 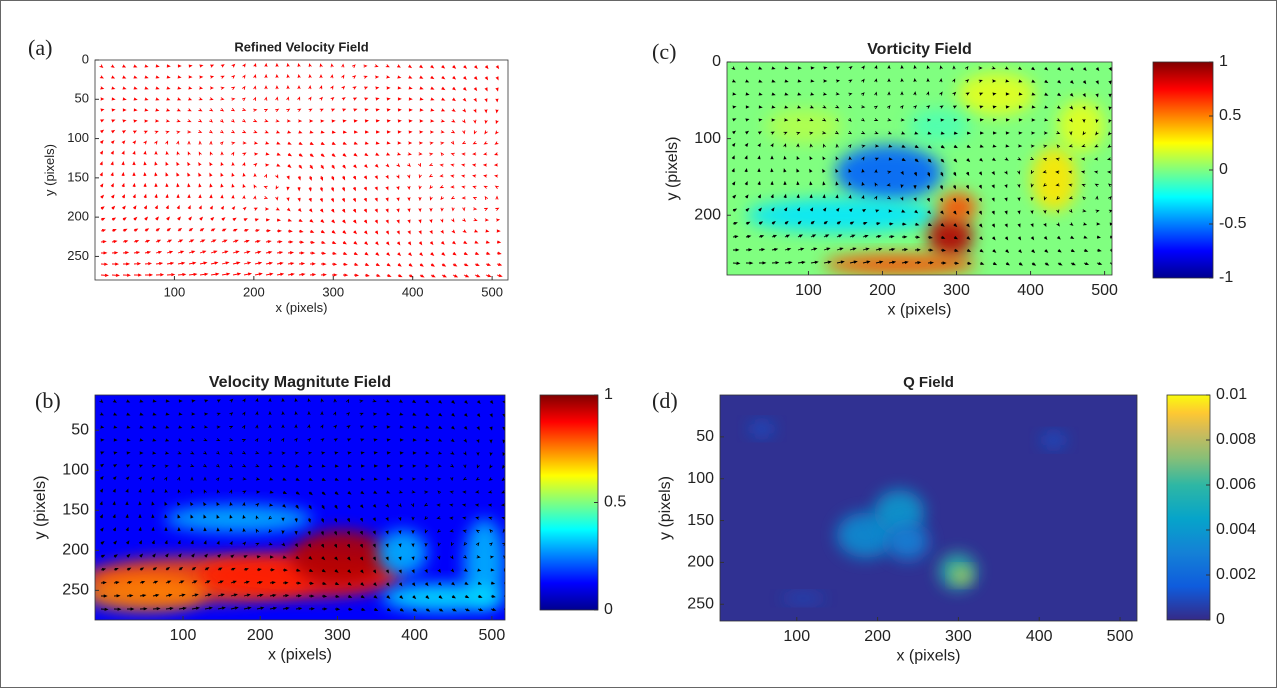 I want to click on colorbar-tick-label: -0.5, so click(x=1233, y=223).